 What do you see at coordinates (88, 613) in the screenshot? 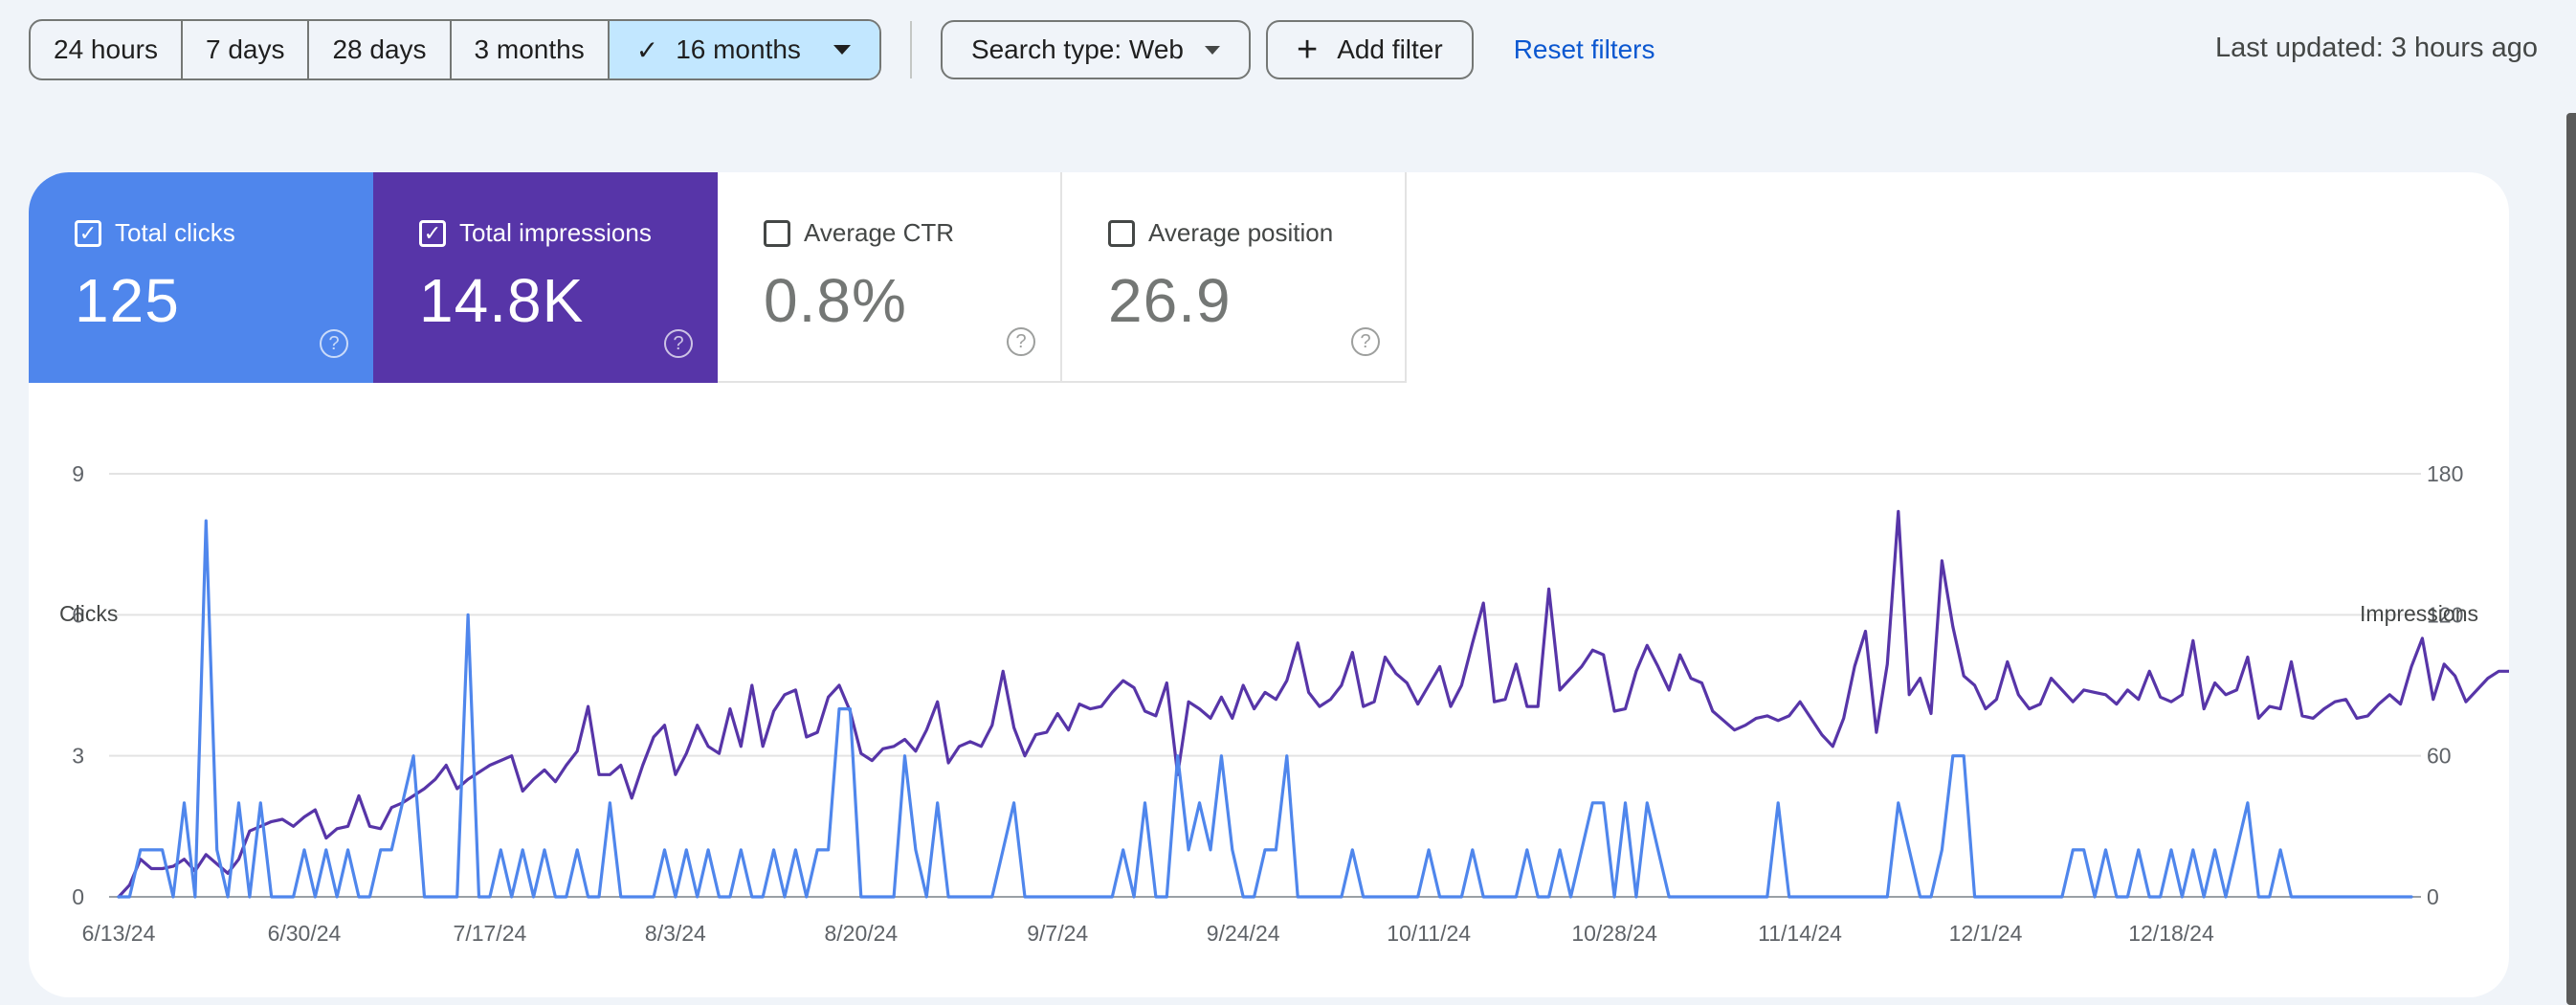
I see `left-axis-title: Clicks` at bounding box center [88, 613].